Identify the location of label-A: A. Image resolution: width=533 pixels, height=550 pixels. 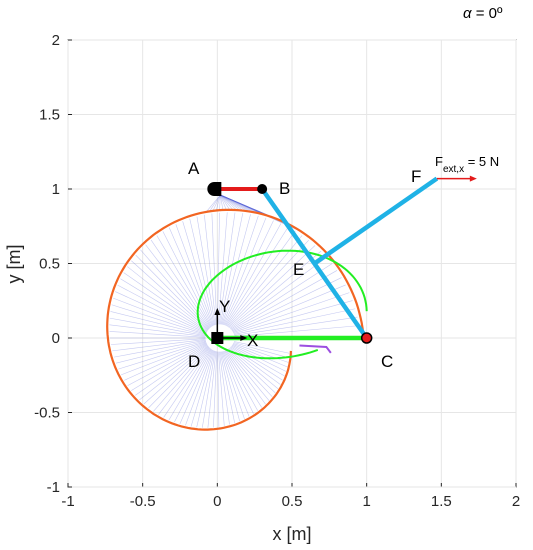
(194, 168).